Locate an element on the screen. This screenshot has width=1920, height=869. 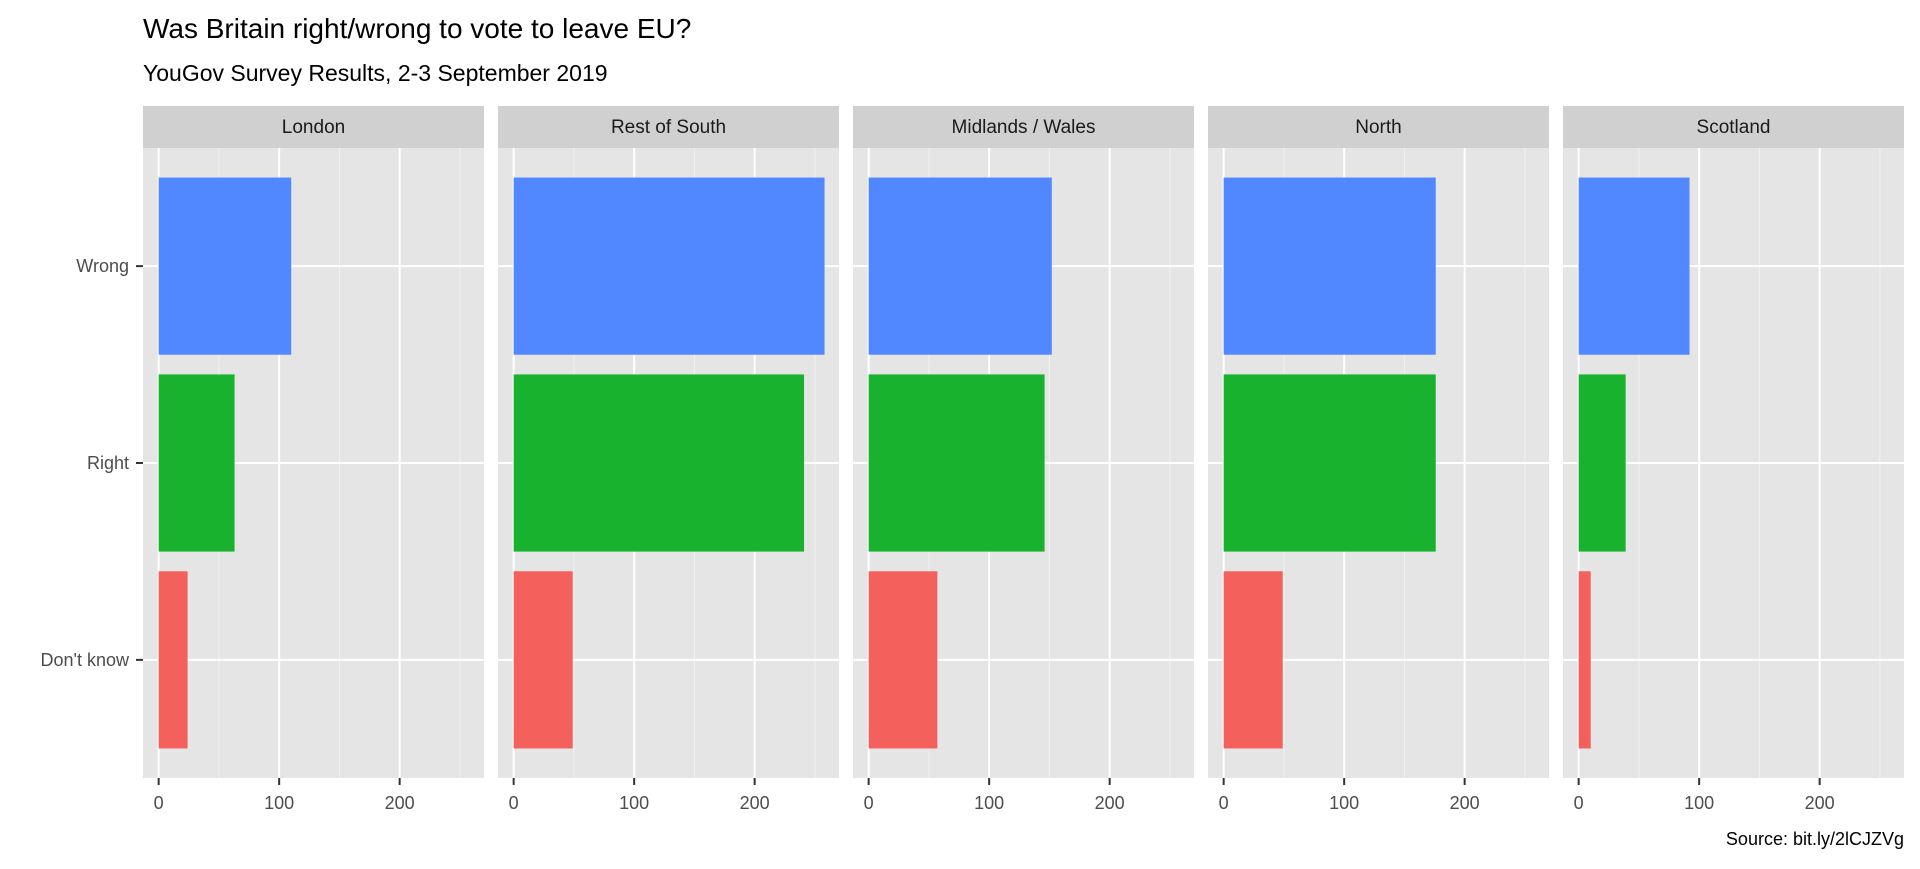
y-tick-label: Right is located at coordinates (108, 463).